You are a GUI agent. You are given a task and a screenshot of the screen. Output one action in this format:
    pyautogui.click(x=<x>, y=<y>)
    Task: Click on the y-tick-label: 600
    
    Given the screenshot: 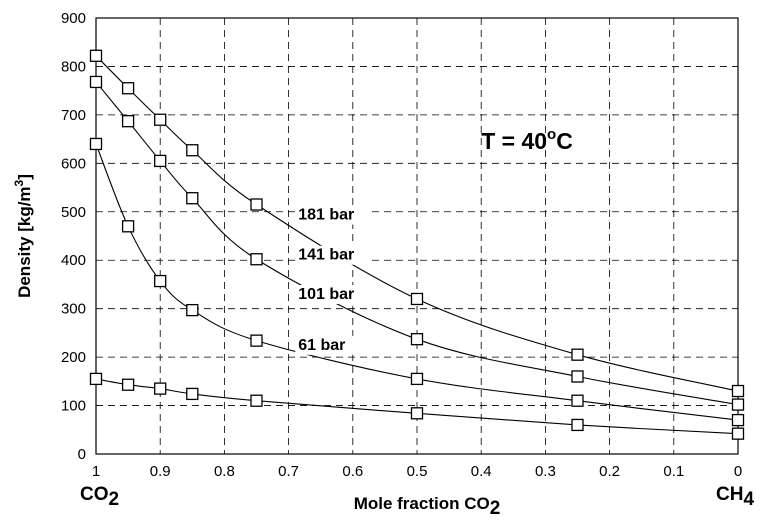 What is the action you would take?
    pyautogui.click(x=73, y=163)
    